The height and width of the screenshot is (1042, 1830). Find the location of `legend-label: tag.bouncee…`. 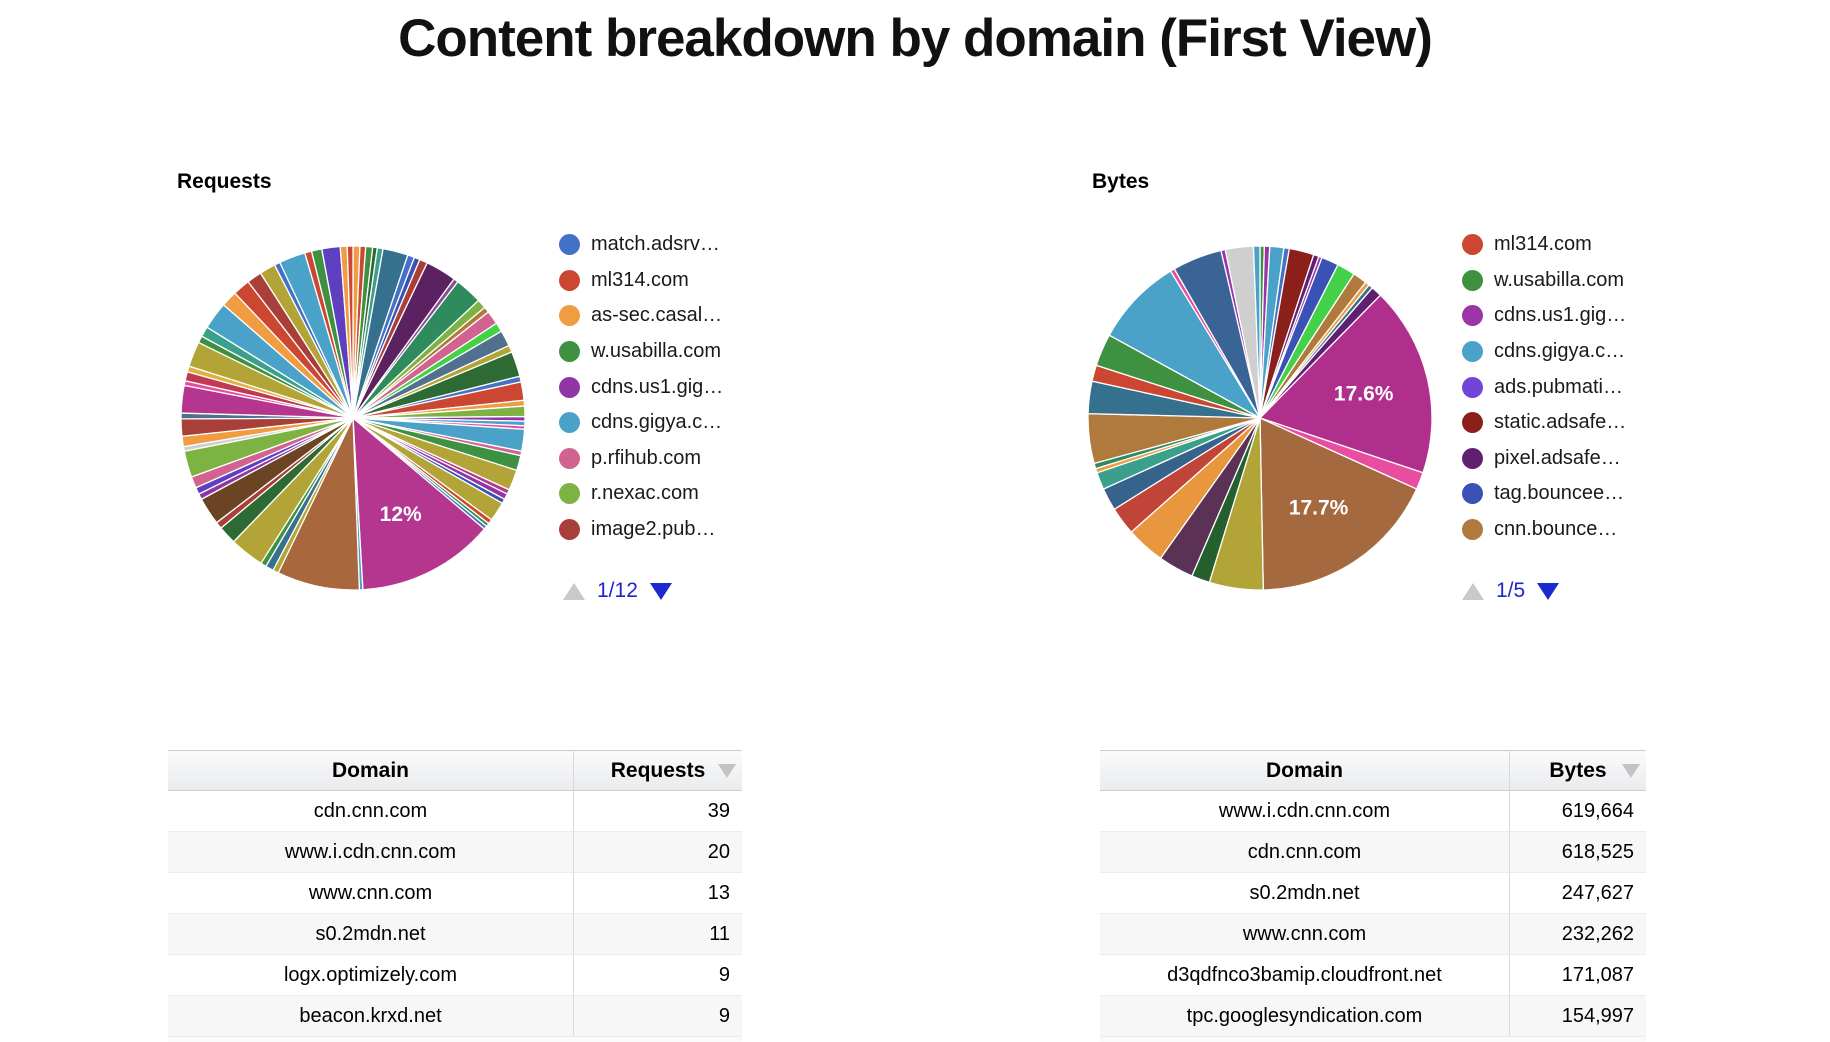

legend-label: tag.bouncee… is located at coordinates (1559, 493).